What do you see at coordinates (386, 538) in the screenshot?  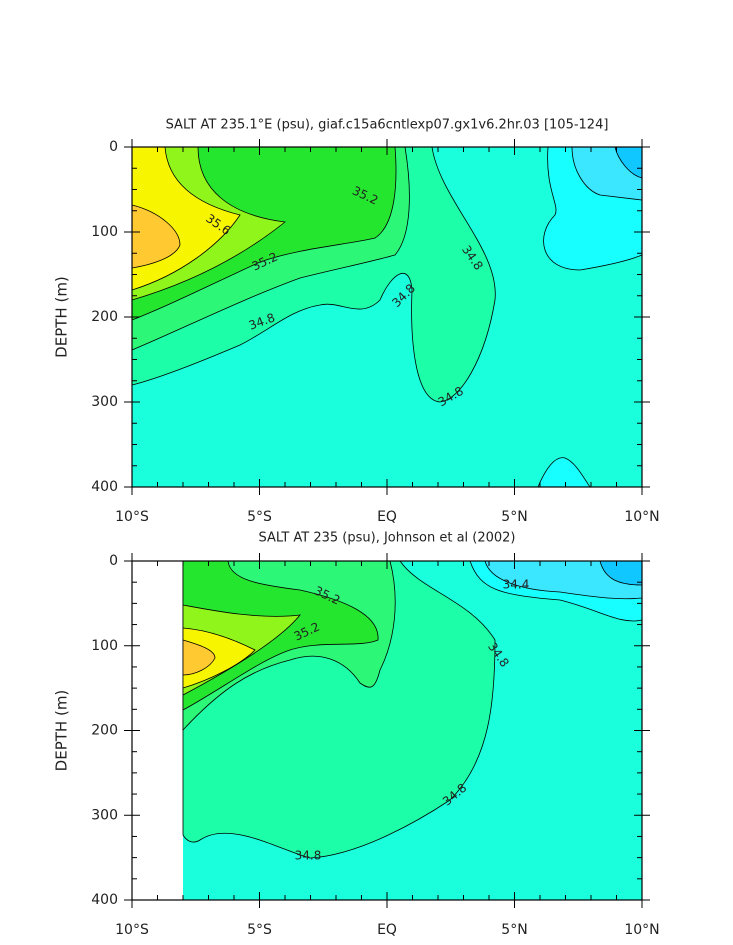 I see `chart-title: SALT AT 235 (psu), Johnson et al (2002)` at bounding box center [386, 538].